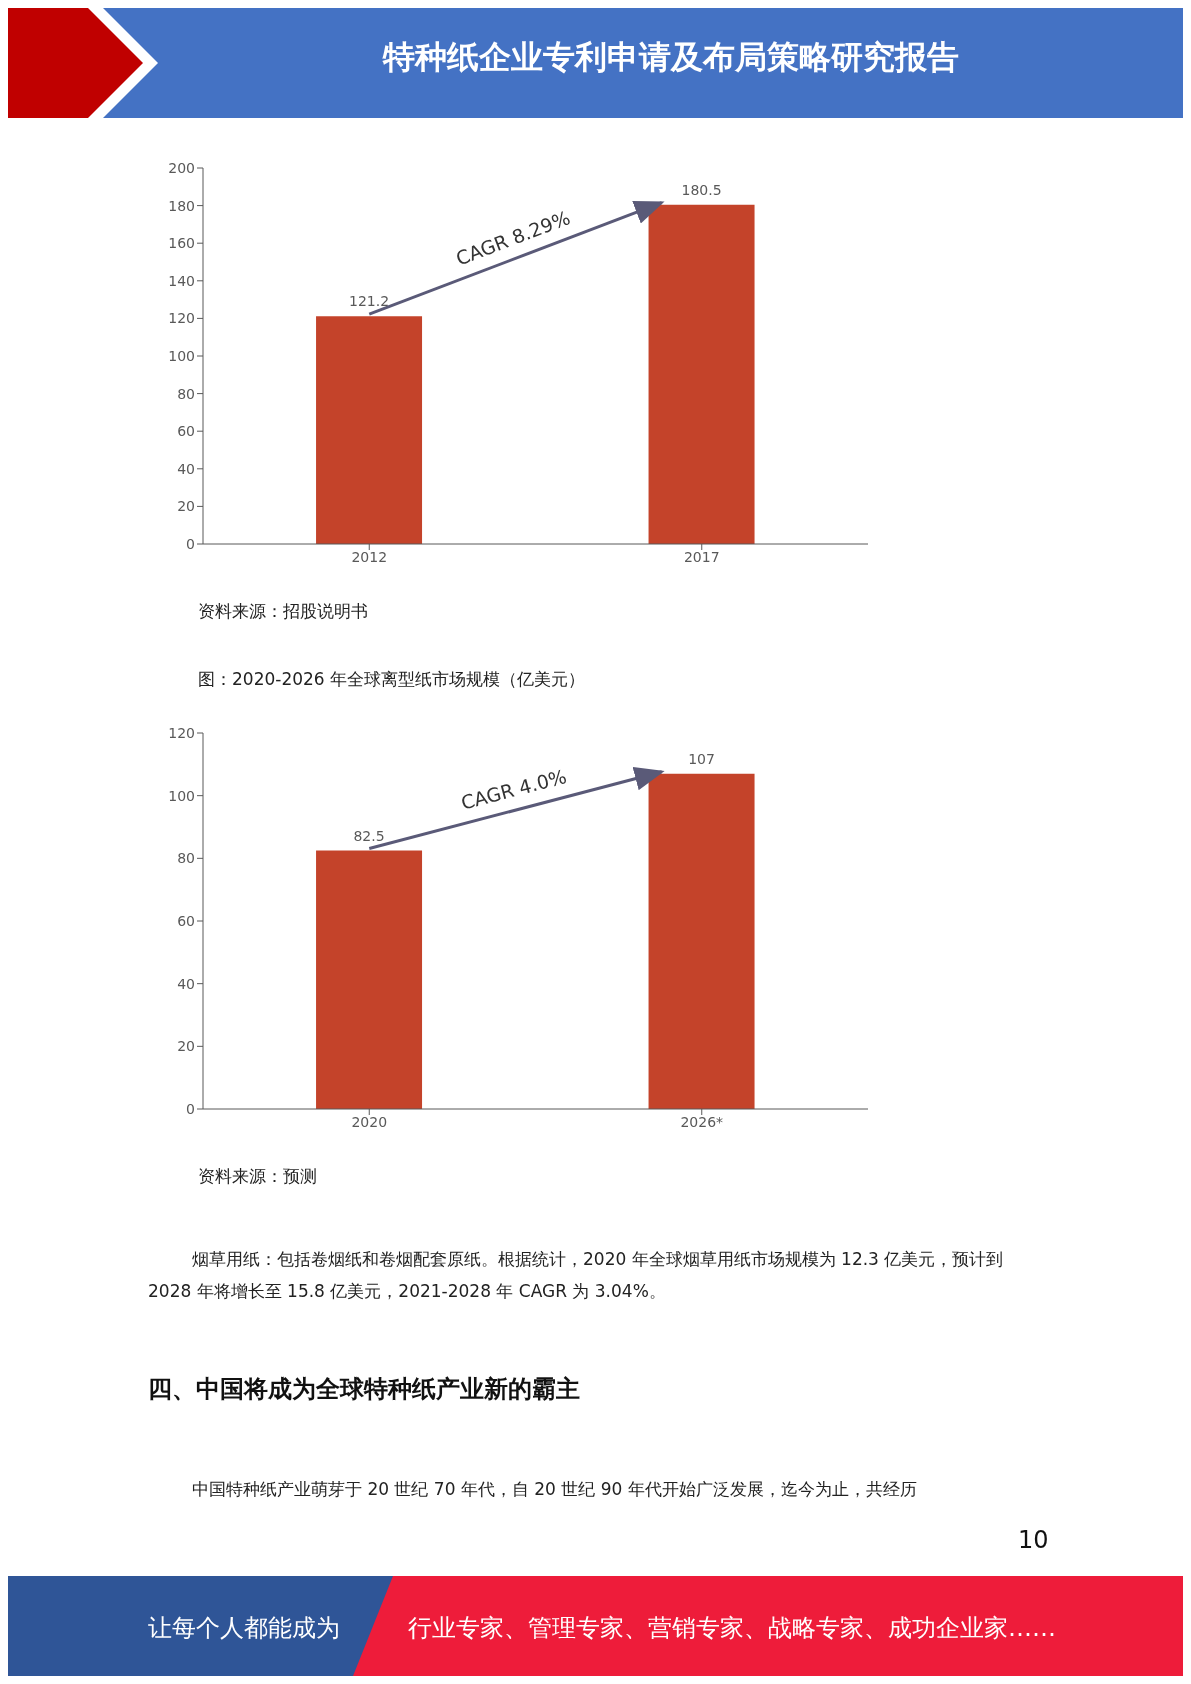 The width and height of the screenshot is (1191, 1684). I want to click on text: 10, so click(1033, 1540).